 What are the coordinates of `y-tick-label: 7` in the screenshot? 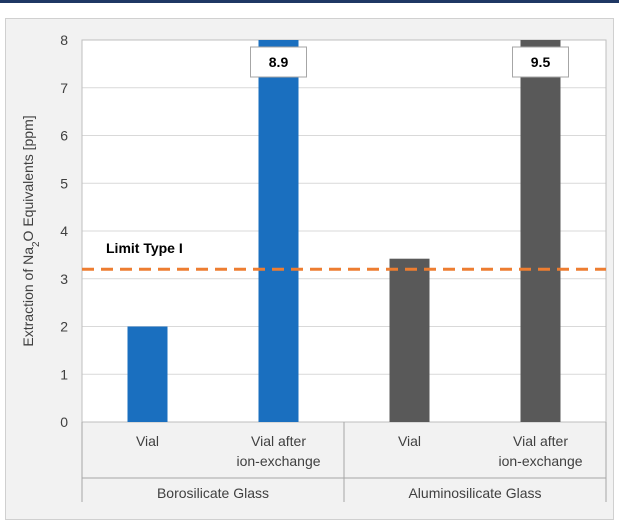 It's located at (64, 88).